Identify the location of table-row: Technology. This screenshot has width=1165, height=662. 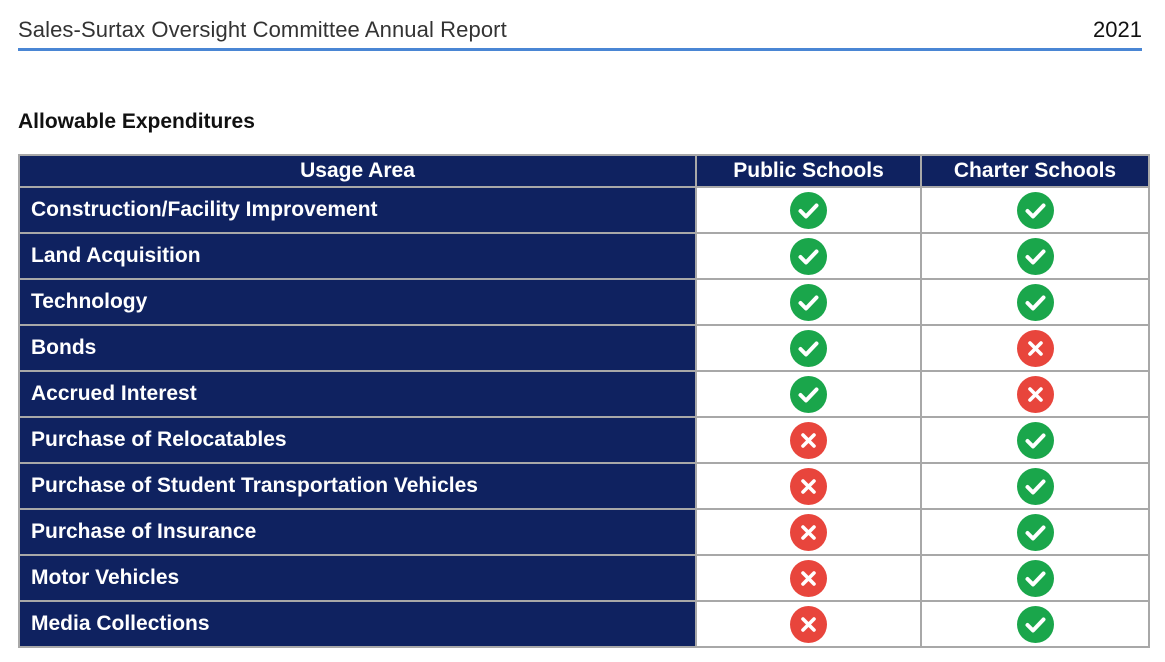
(584, 302).